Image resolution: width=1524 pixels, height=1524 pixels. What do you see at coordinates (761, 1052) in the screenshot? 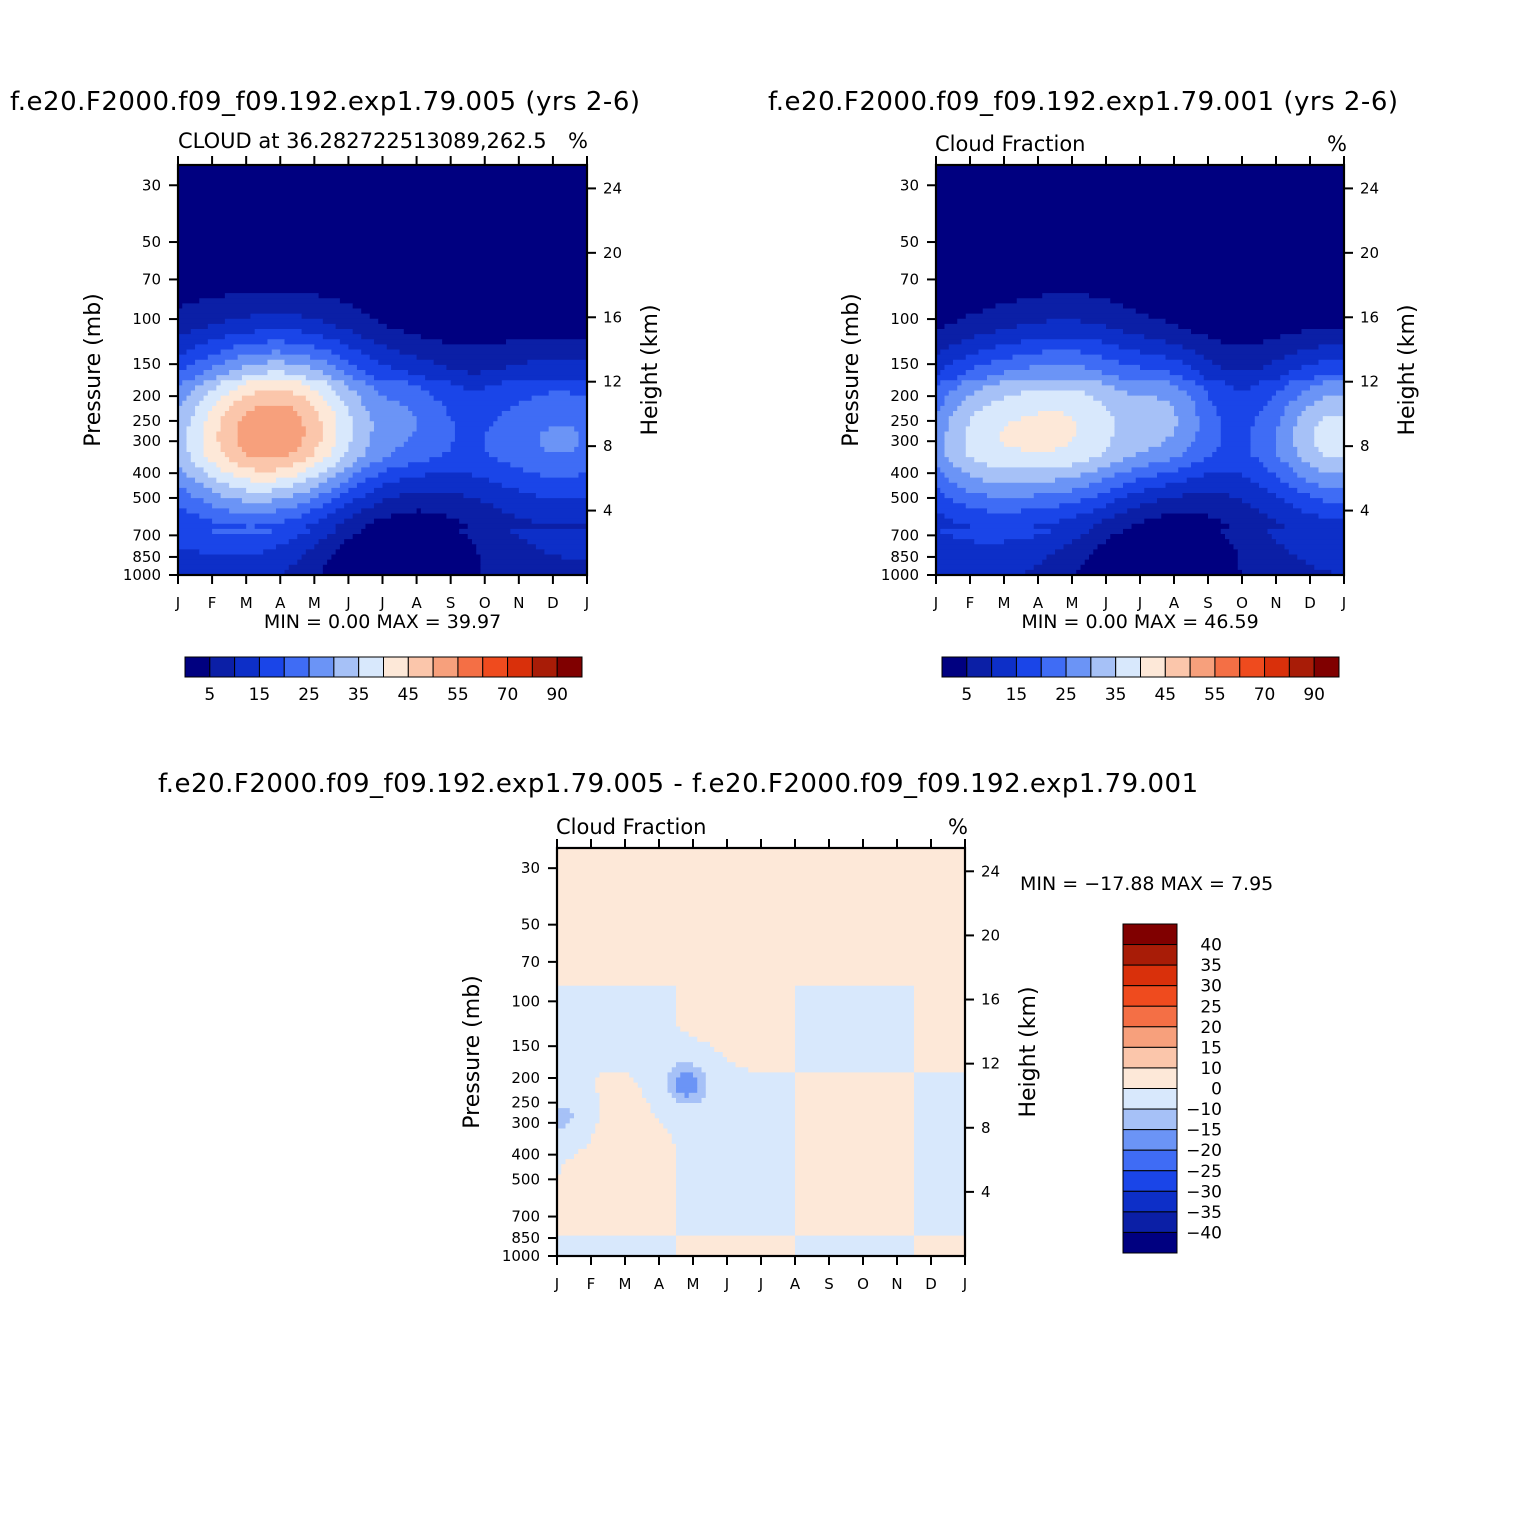
I see `panel-3-contour-field` at bounding box center [761, 1052].